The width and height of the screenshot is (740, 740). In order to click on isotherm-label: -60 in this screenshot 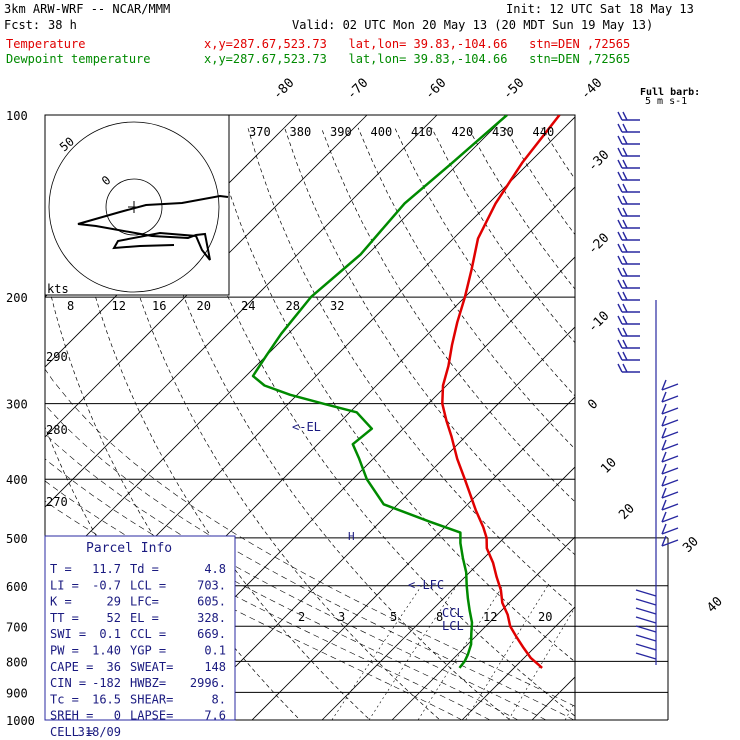, I will do `click(435, 89)`.